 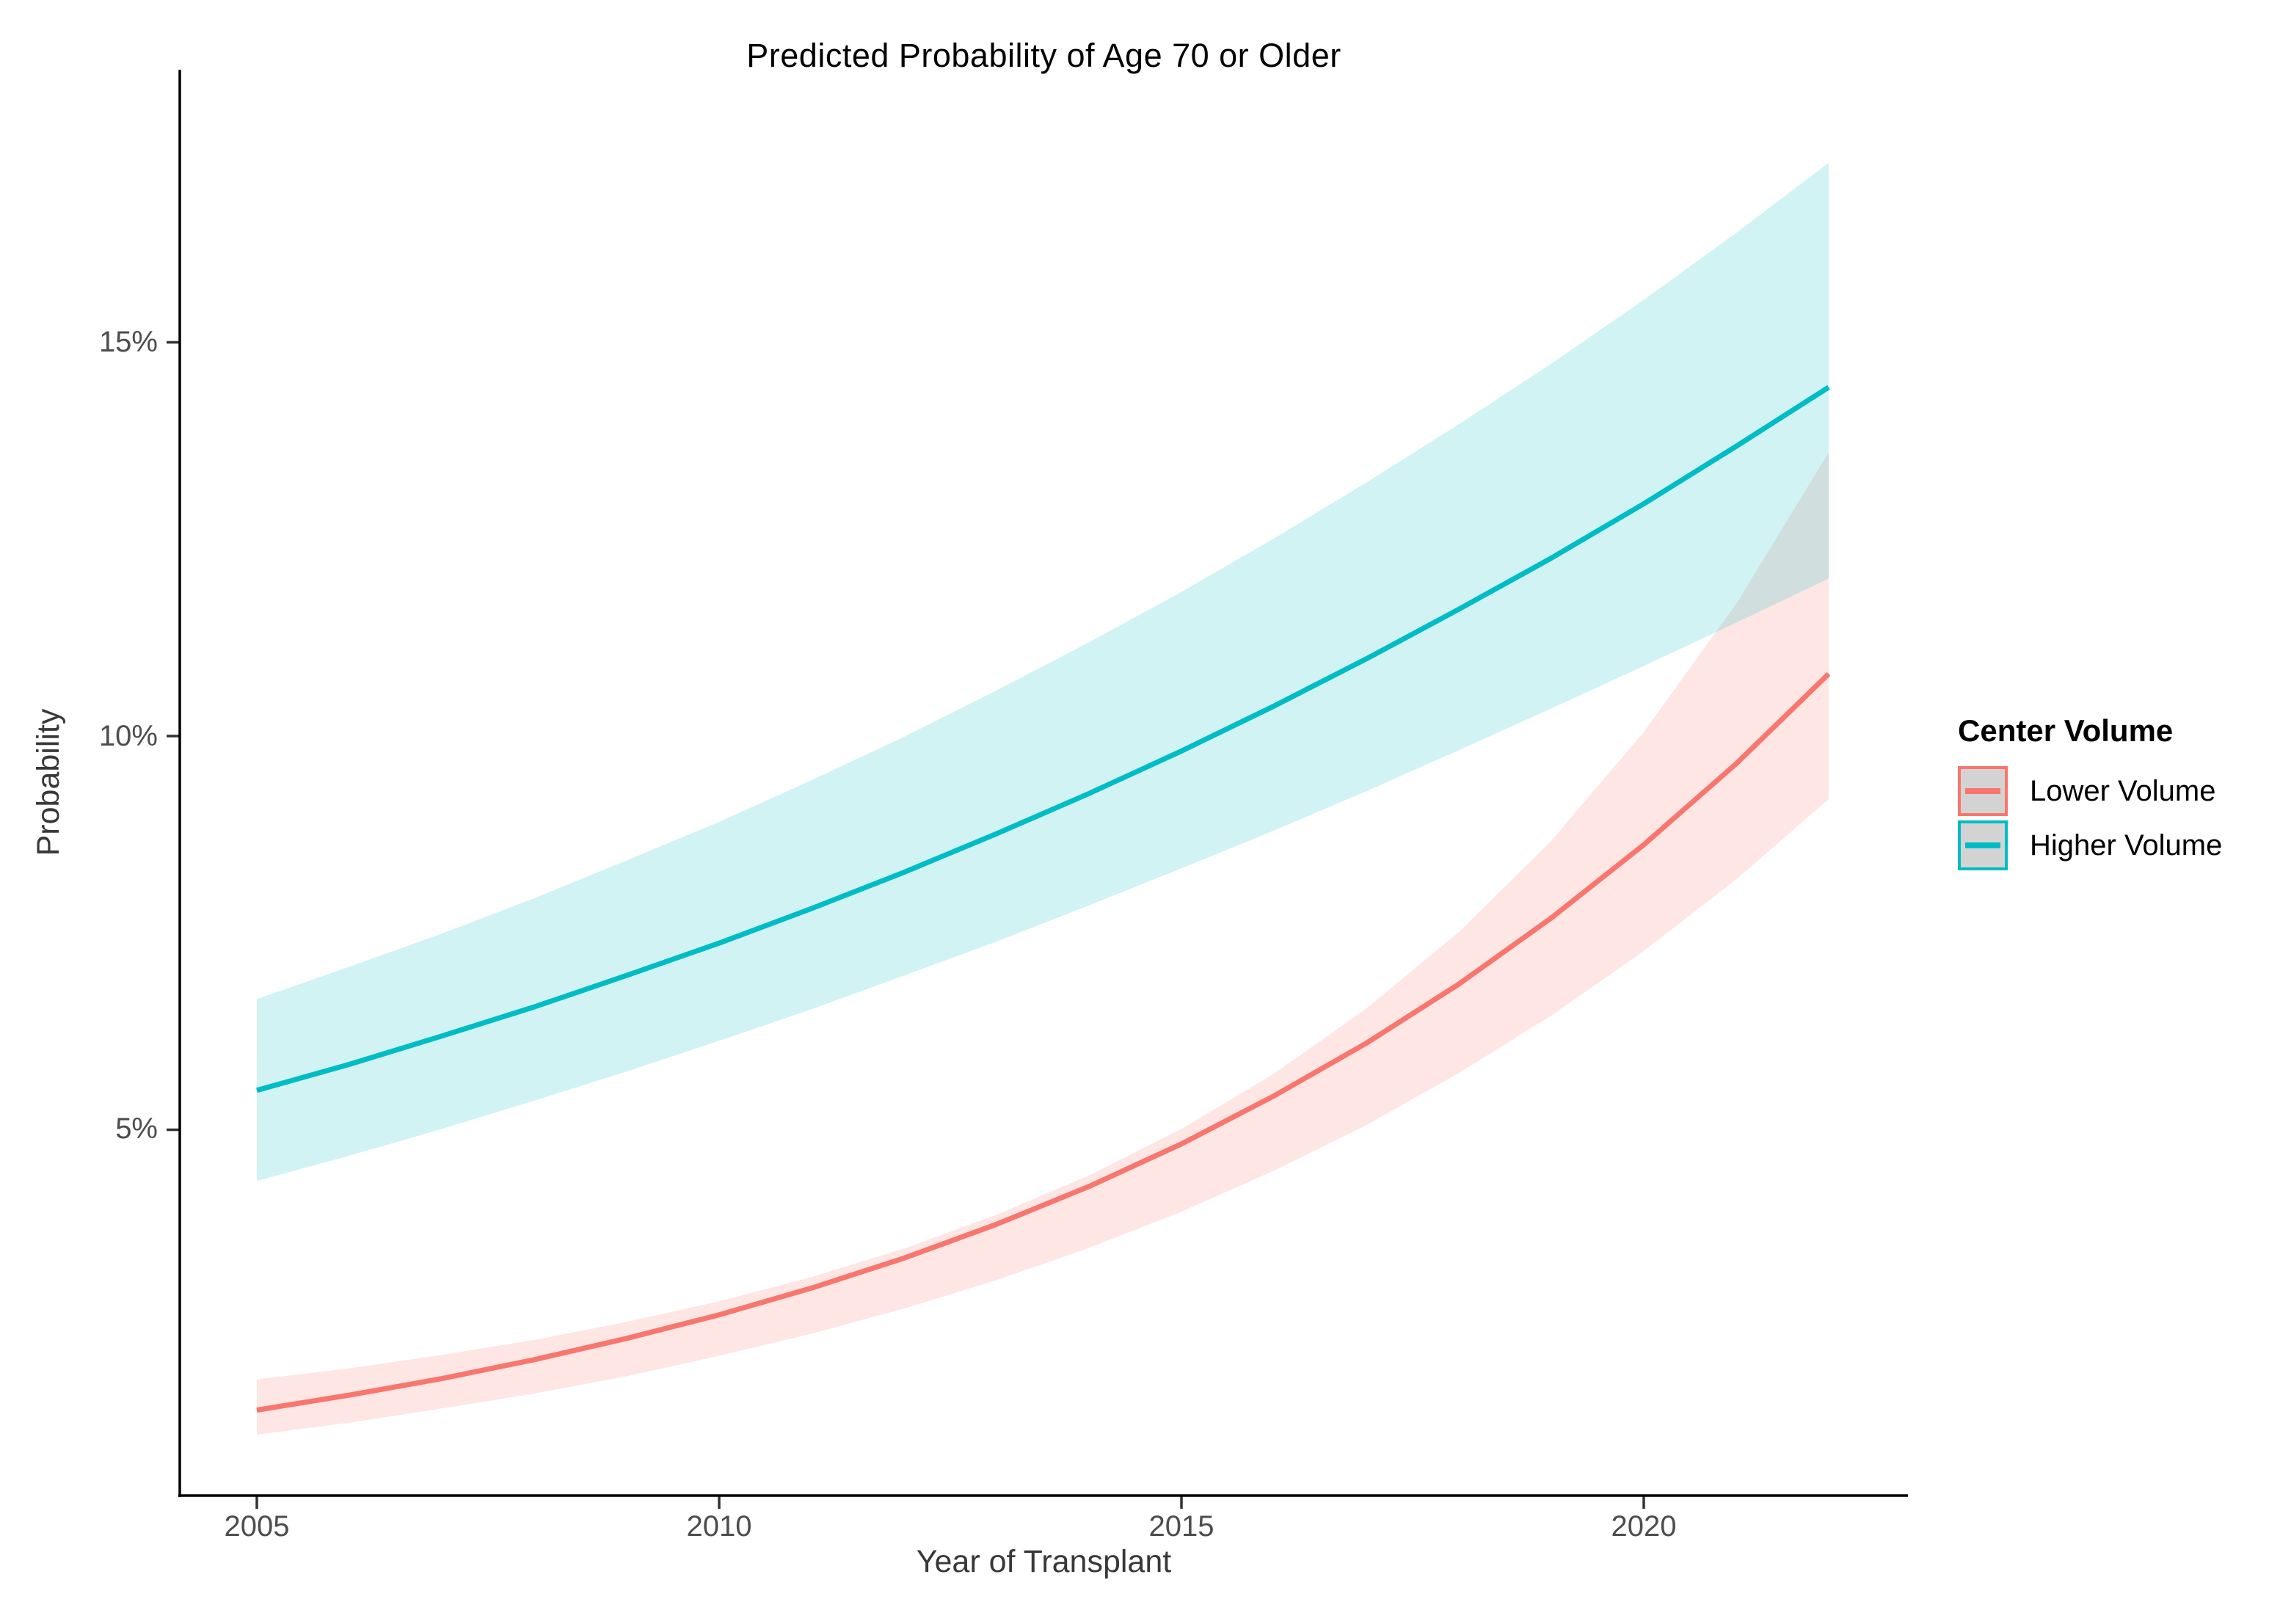 I want to click on higher-volume-key-swatch, so click(x=1983, y=845).